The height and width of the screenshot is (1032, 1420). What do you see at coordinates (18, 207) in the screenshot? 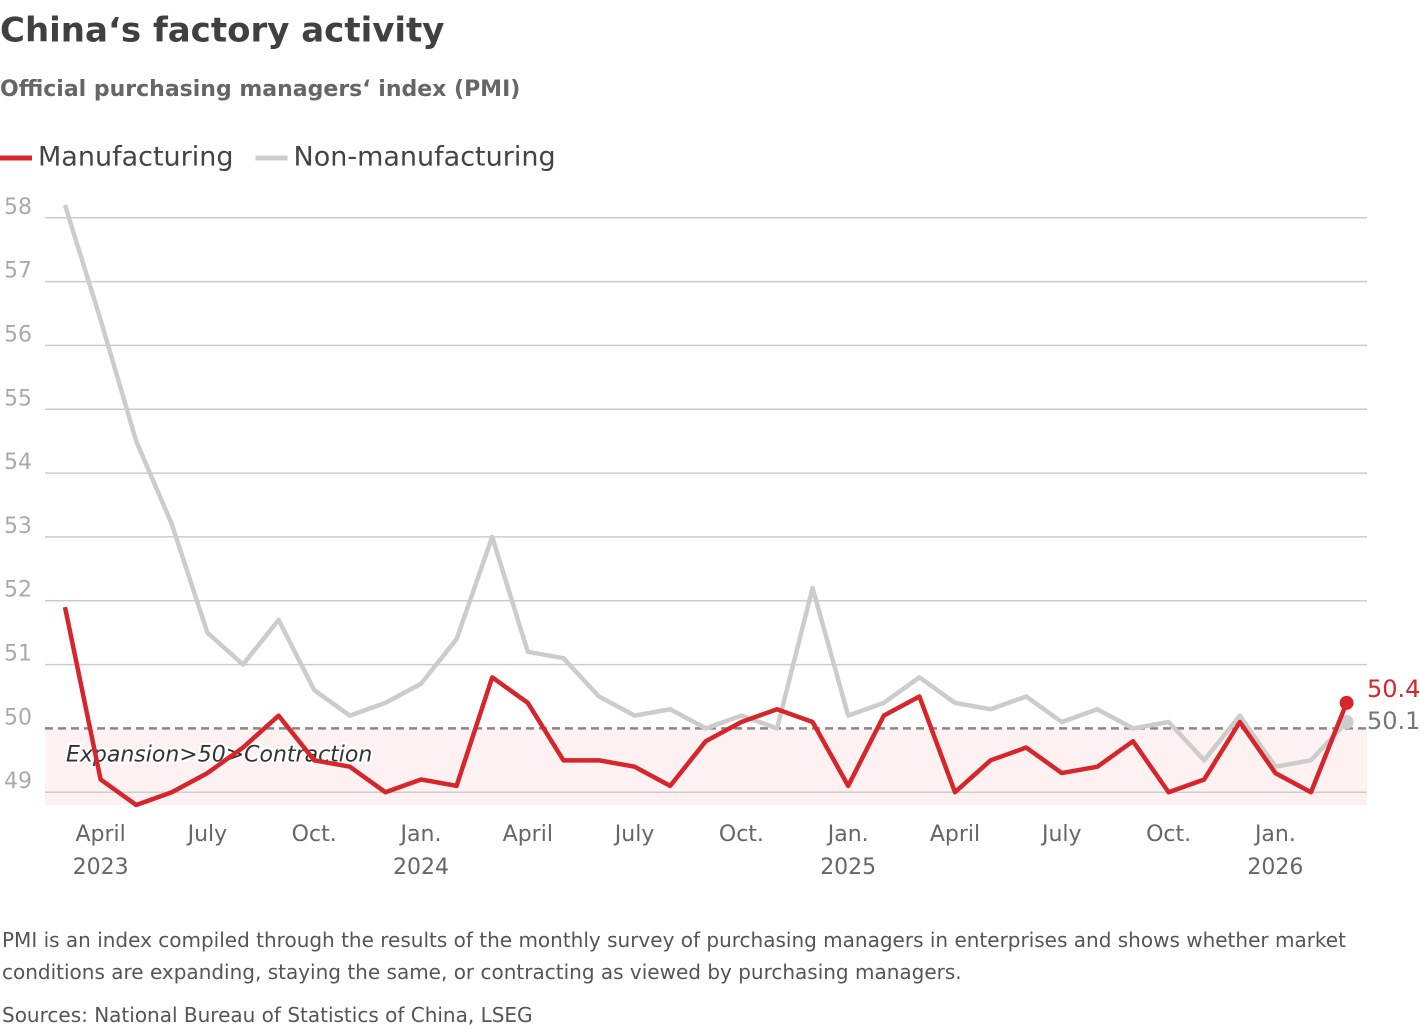
I see `y-tick-label: 58` at bounding box center [18, 207].